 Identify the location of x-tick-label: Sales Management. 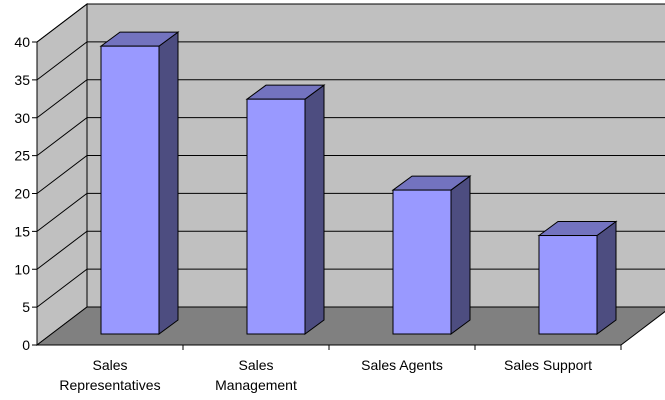
(256, 375).